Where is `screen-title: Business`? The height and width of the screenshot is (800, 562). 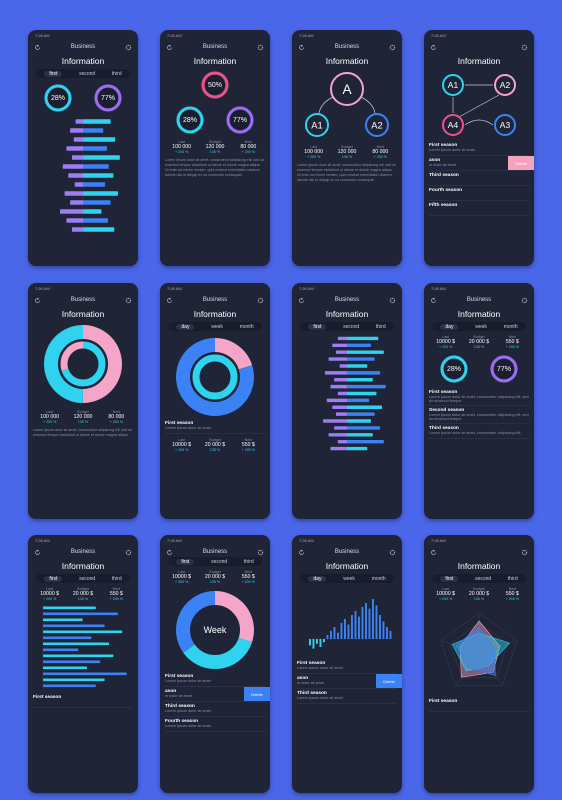 screen-title: Business is located at coordinates (83, 47).